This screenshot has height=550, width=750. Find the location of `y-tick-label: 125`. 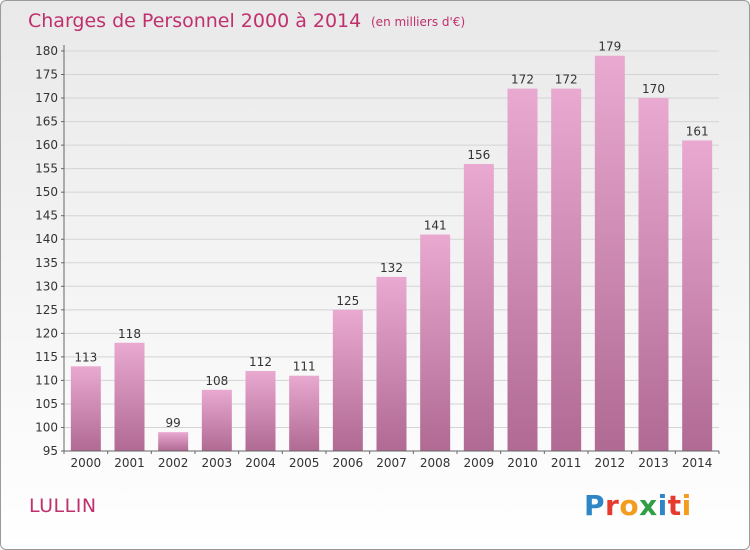

y-tick-label: 125 is located at coordinates (46, 310).